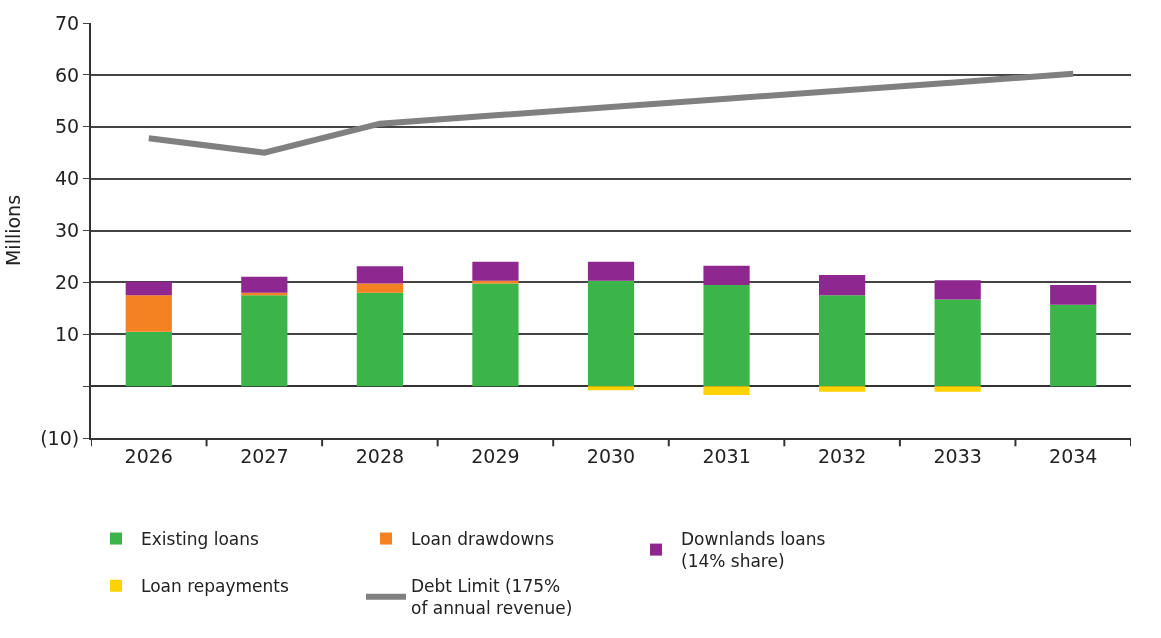  Describe the element at coordinates (380, 455) in the screenshot. I see `x-tick-label: 2028` at that location.